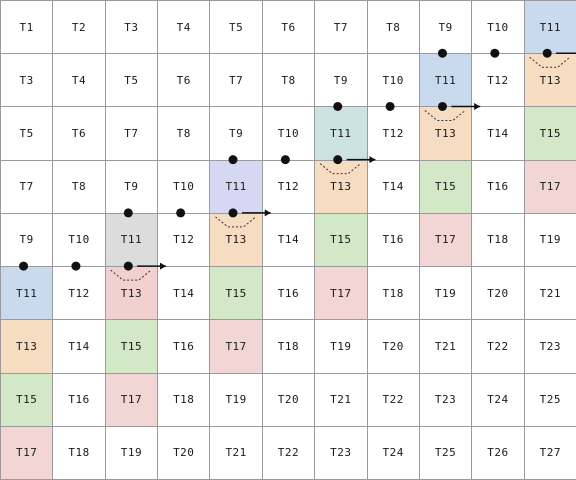 The height and width of the screenshot is (480, 576). I want to click on cell-label: T23, so click(341, 453).